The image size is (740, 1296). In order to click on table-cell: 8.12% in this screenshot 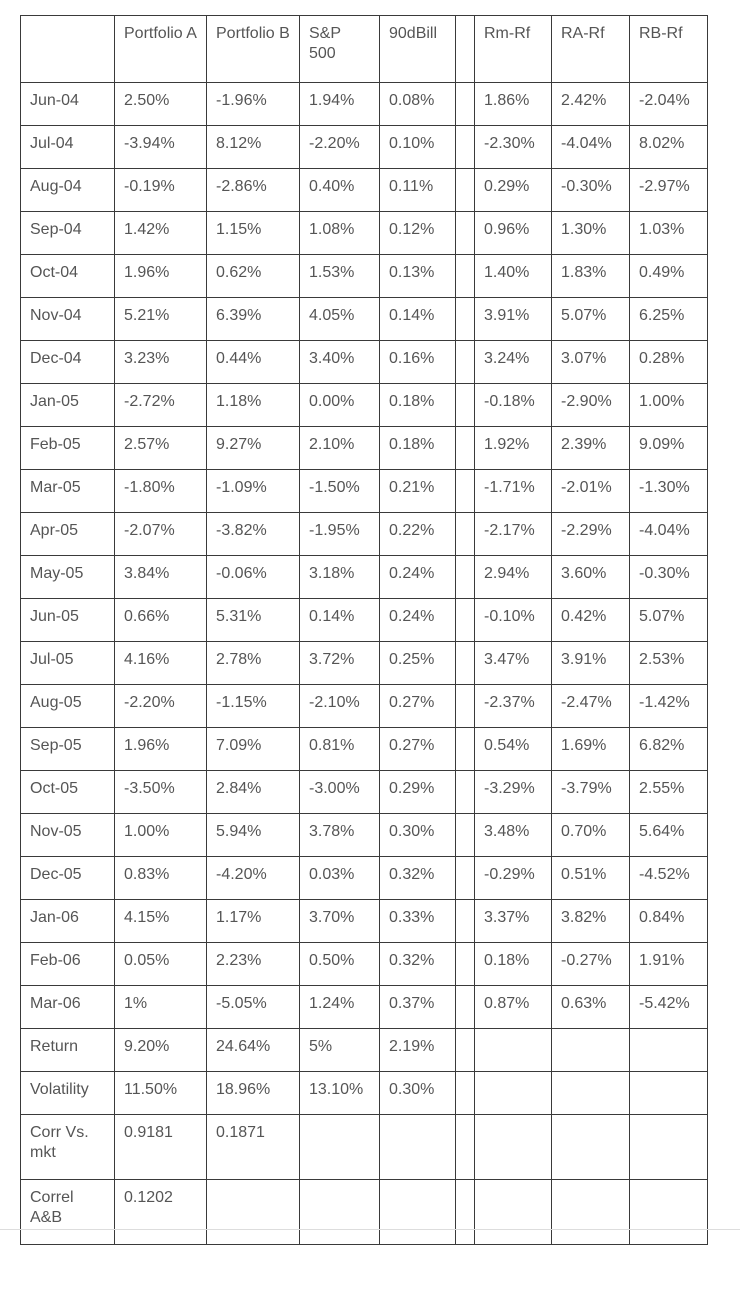, I will do `click(253, 147)`.